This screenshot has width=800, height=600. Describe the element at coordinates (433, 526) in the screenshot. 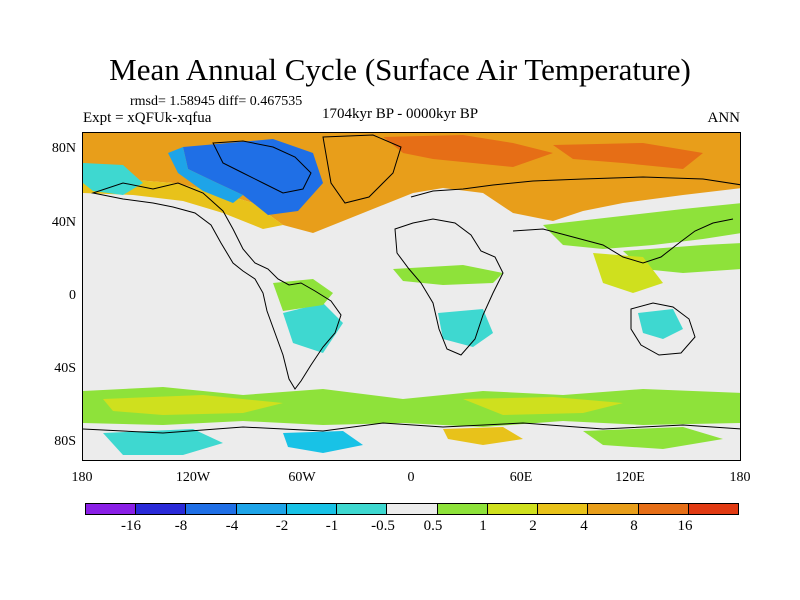

I see `colorbar-label: 0.5` at that location.